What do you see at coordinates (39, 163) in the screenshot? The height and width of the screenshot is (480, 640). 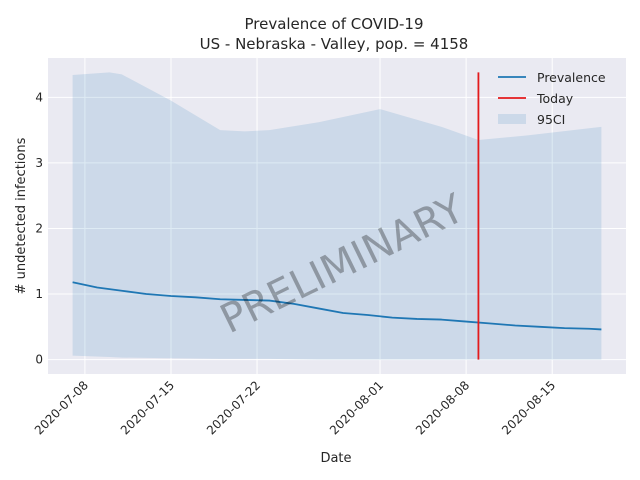 I see `y-tick-label: 3` at bounding box center [39, 163].